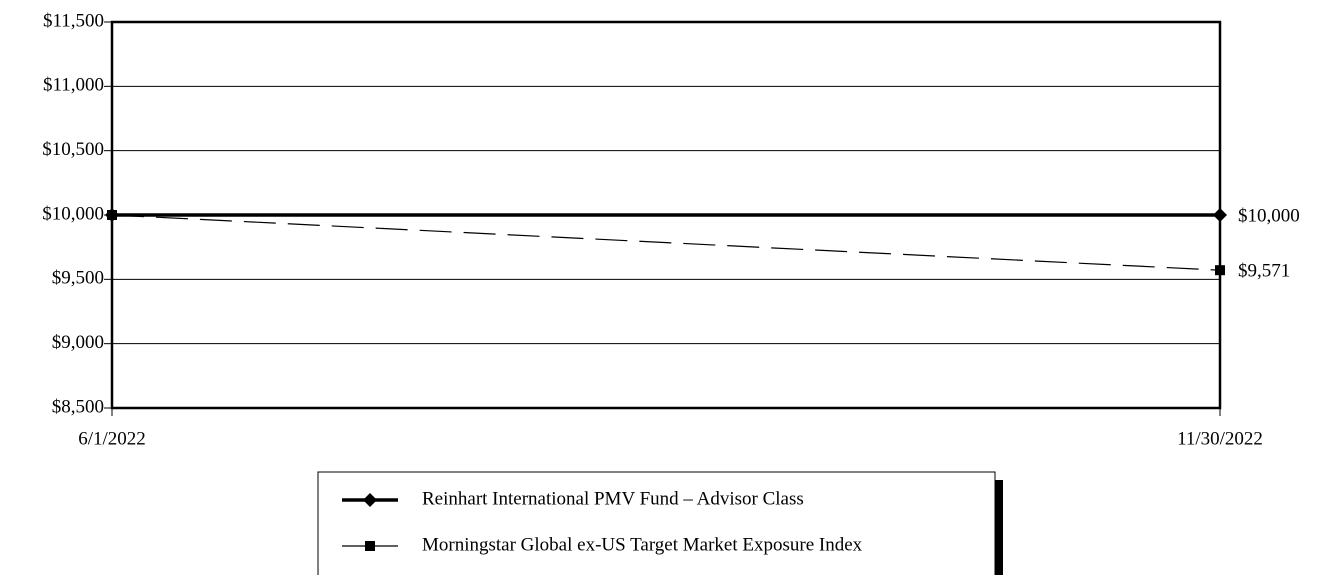 This screenshot has width=1317, height=575. Describe the element at coordinates (666, 242) in the screenshot. I see `series-line` at that location.